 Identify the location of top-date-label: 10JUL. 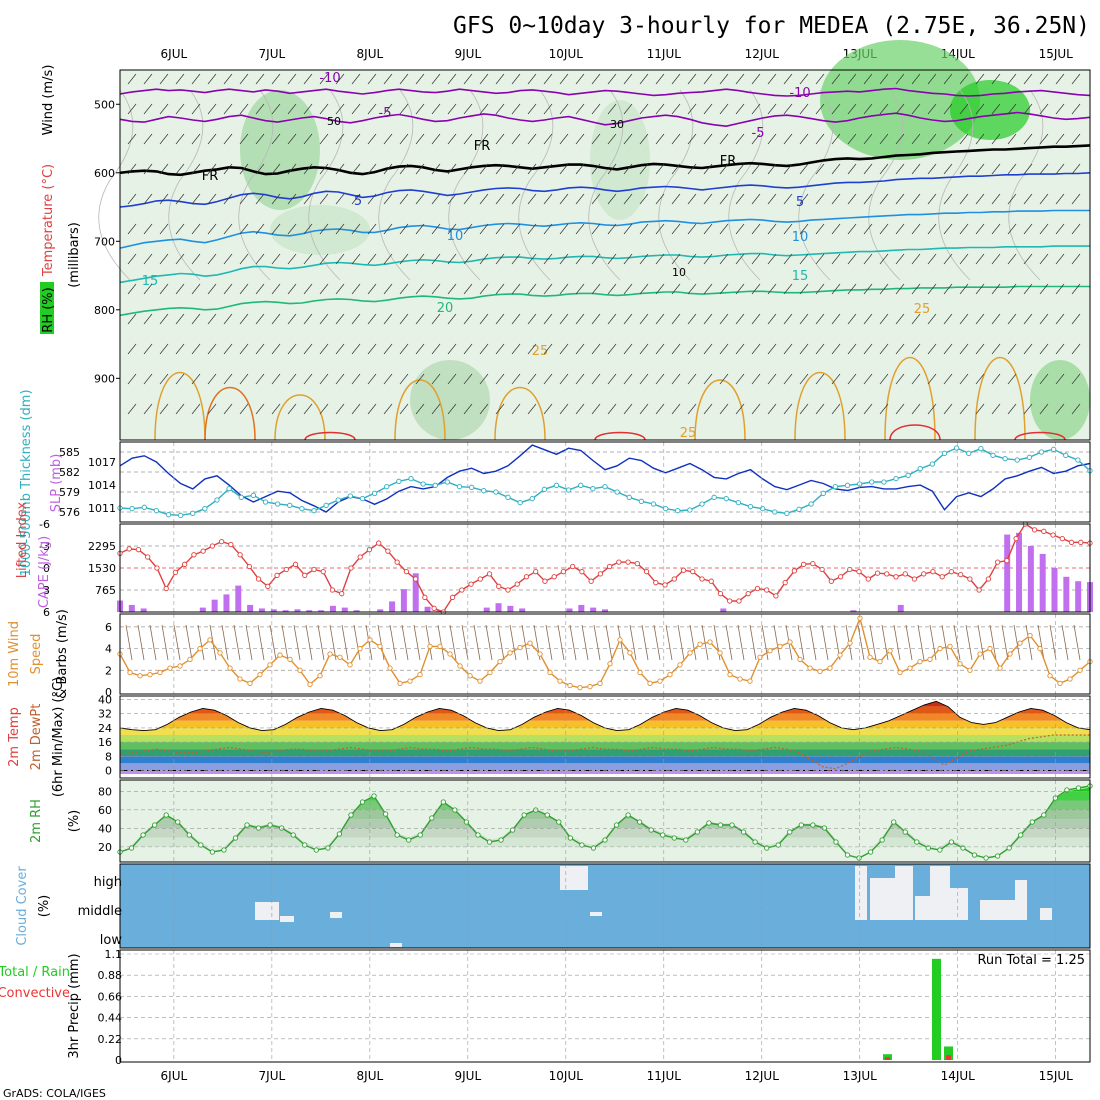
(566, 54).